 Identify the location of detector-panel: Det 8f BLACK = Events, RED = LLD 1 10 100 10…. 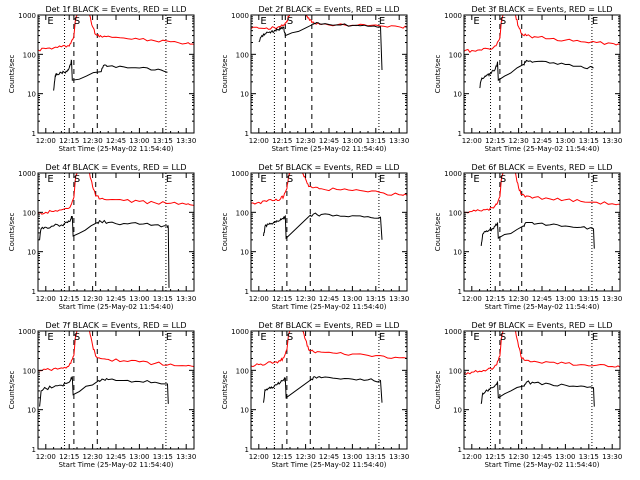
(315, 395).